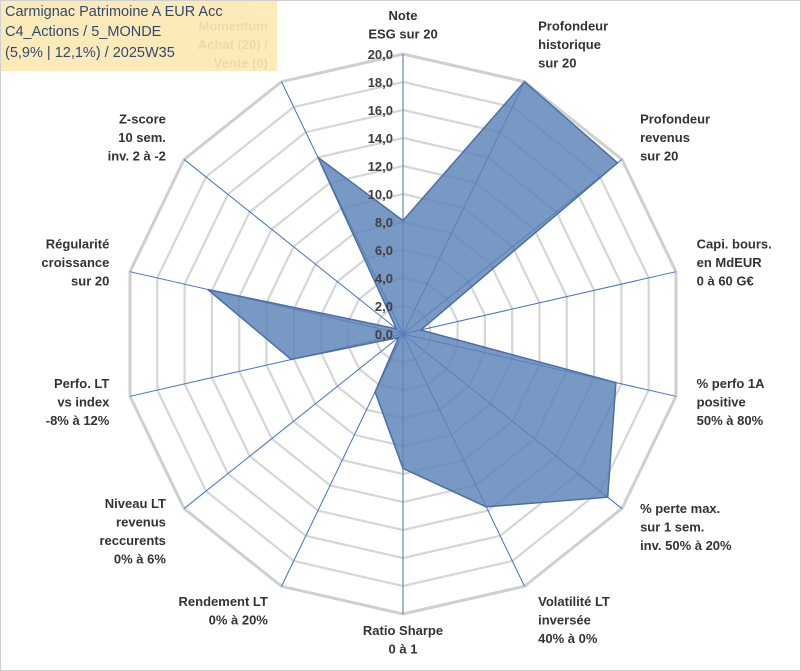 The width and height of the screenshot is (801, 671). I want to click on fund-stats: (5,9% | 12,1%) / 2025W35, so click(90, 53).